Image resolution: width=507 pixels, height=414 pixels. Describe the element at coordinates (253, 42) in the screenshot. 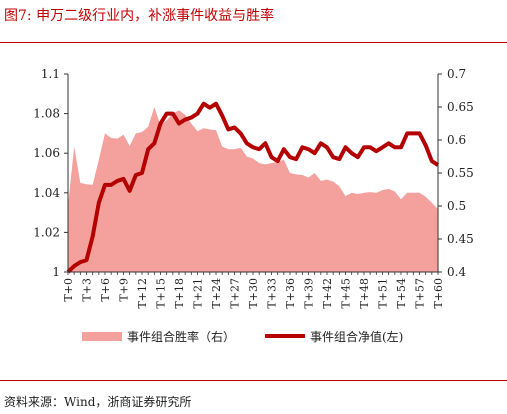

I see `title-rule` at that location.